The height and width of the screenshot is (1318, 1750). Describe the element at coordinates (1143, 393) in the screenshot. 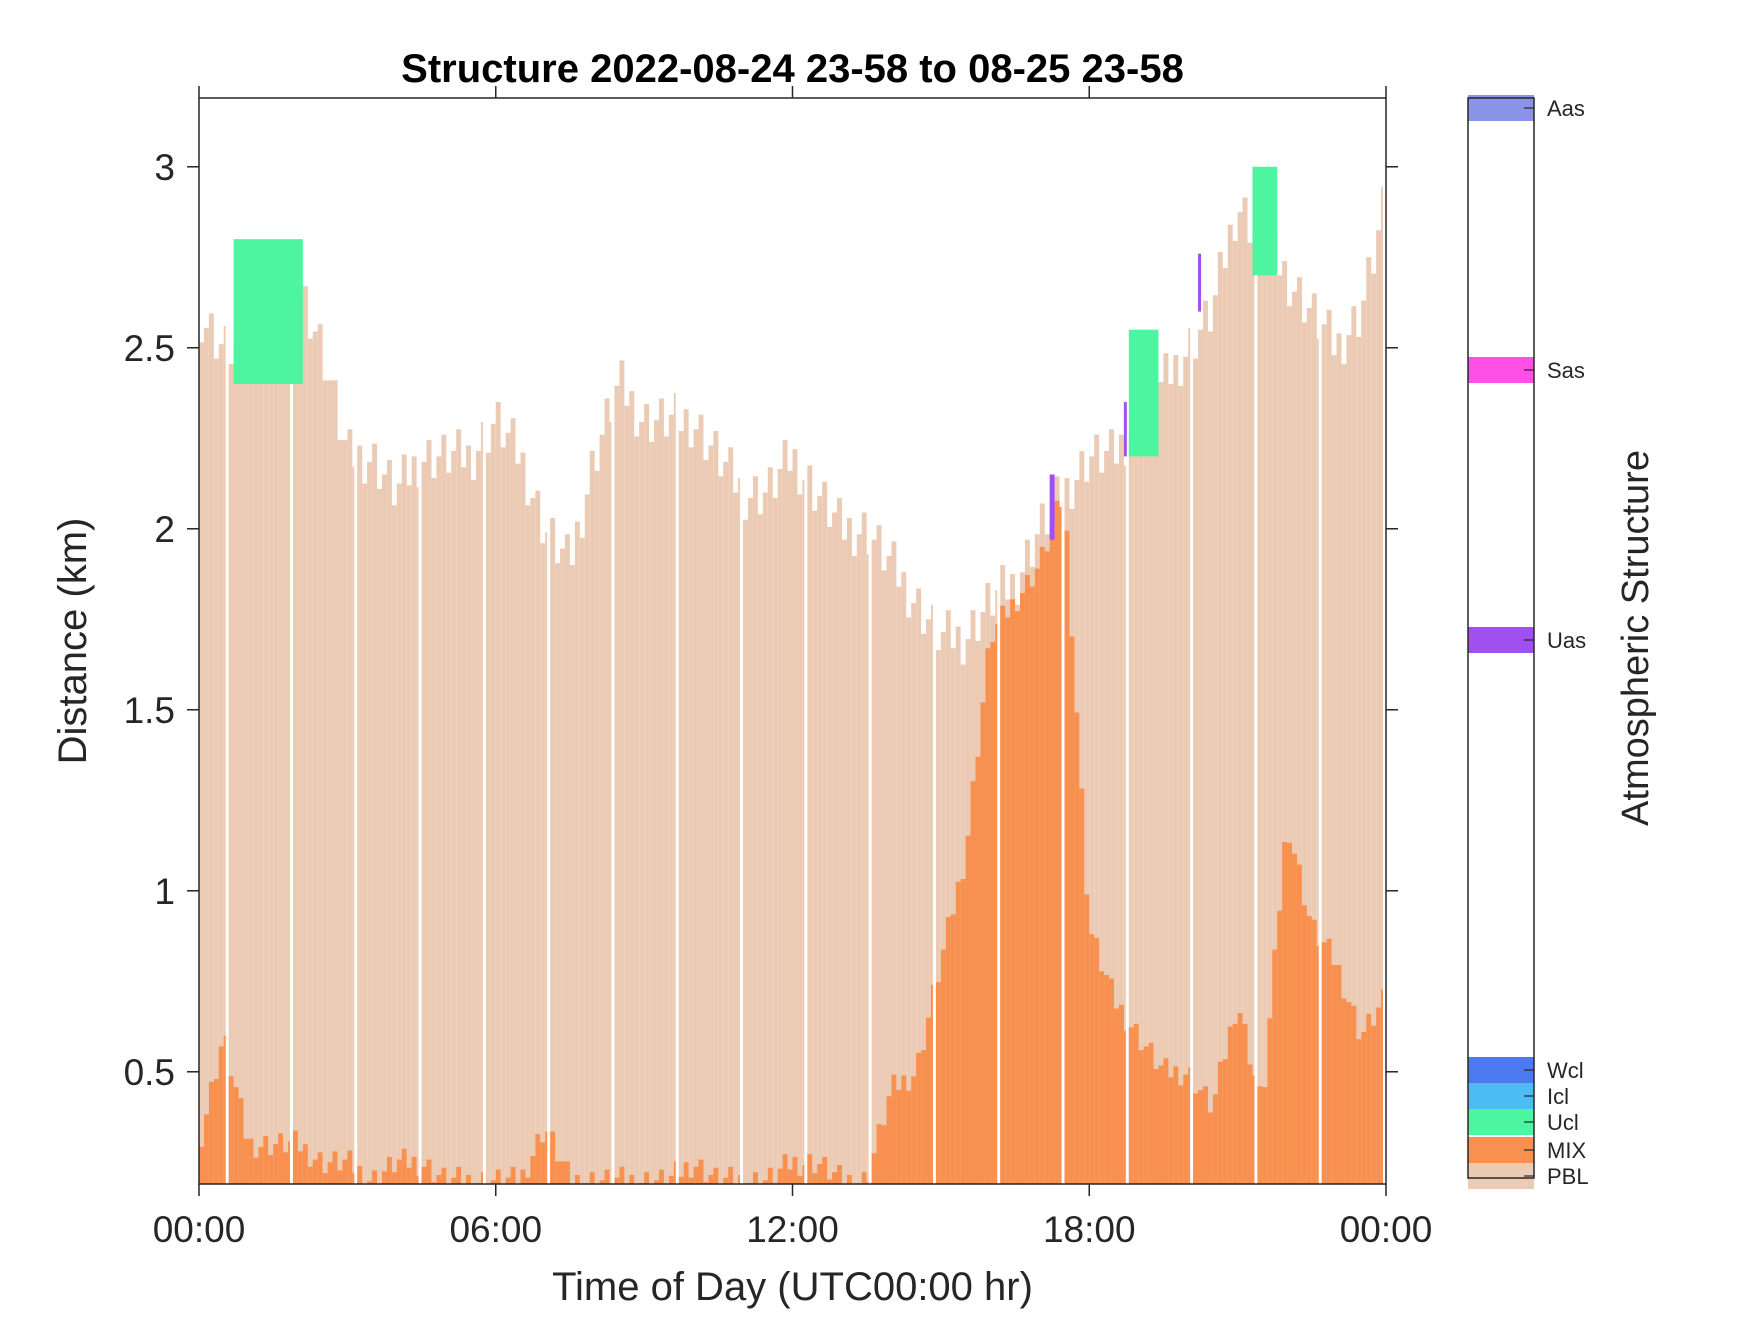

I see `cloud-segment` at that location.